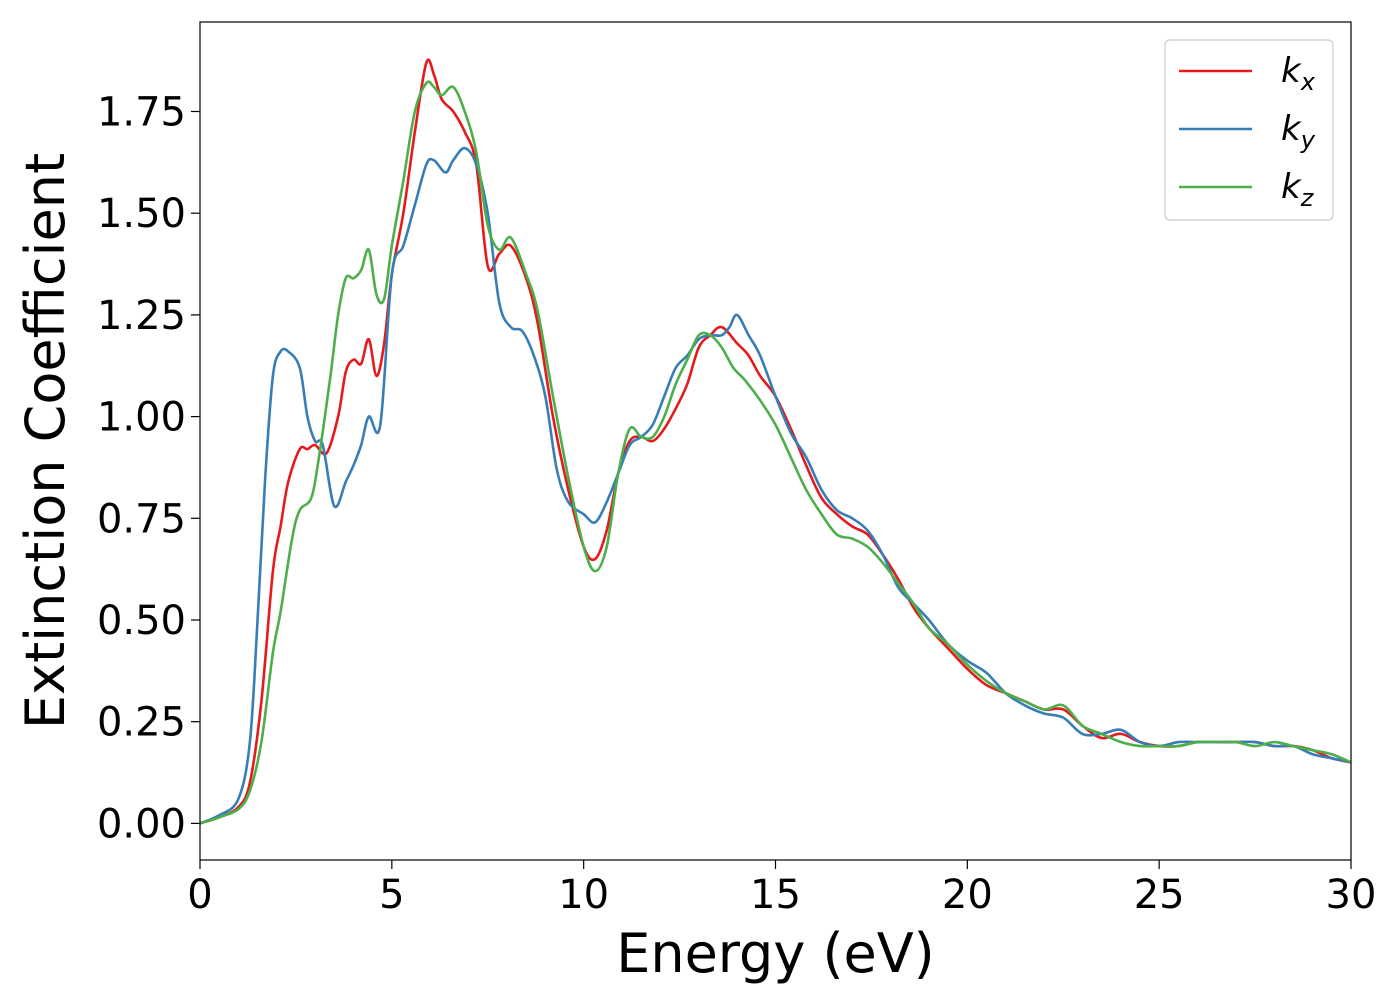 This screenshot has width=1400, height=1000. I want to click on y-tick-label: 1.00, so click(141, 418).